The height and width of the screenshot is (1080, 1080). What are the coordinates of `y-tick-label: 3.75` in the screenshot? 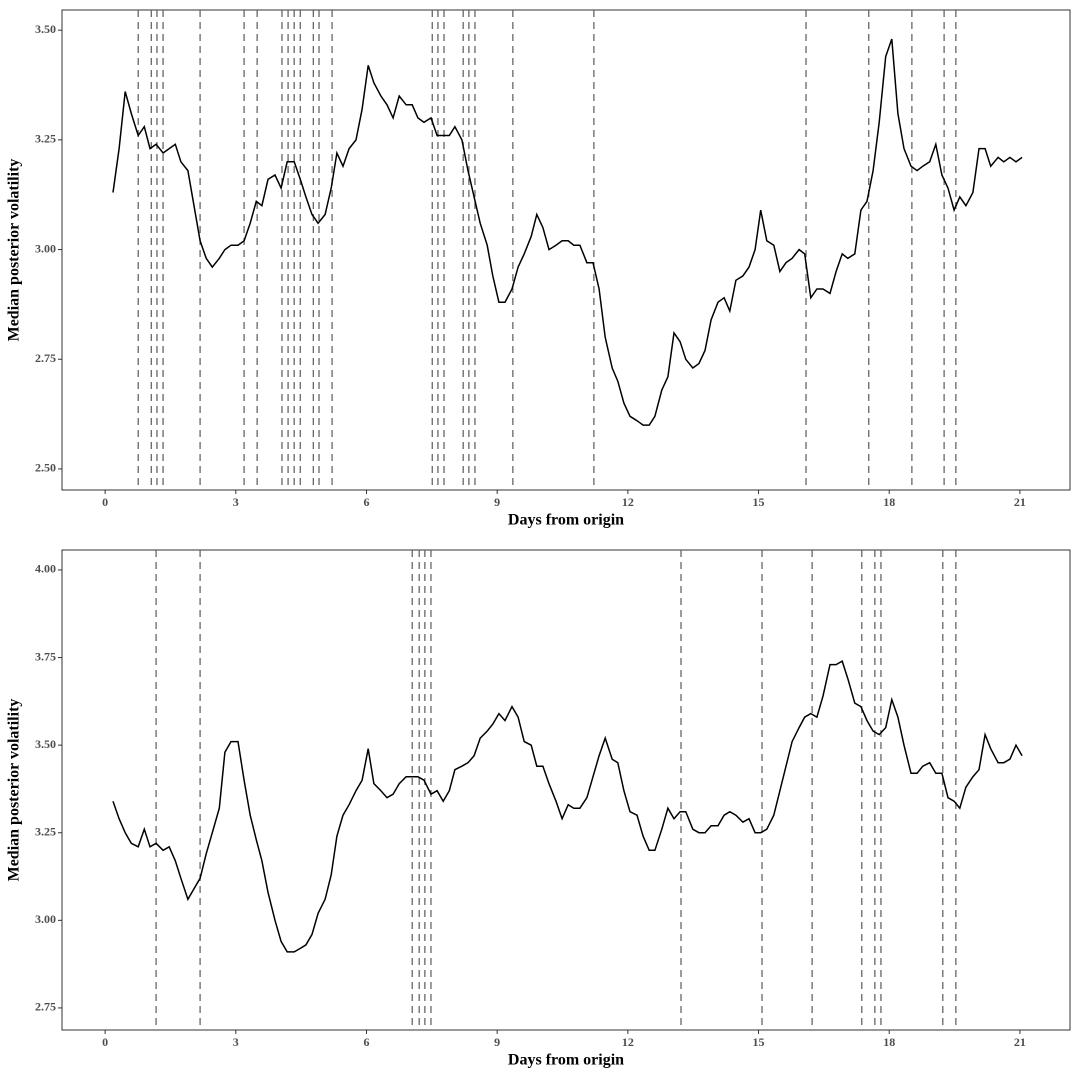 It's located at (45, 656).